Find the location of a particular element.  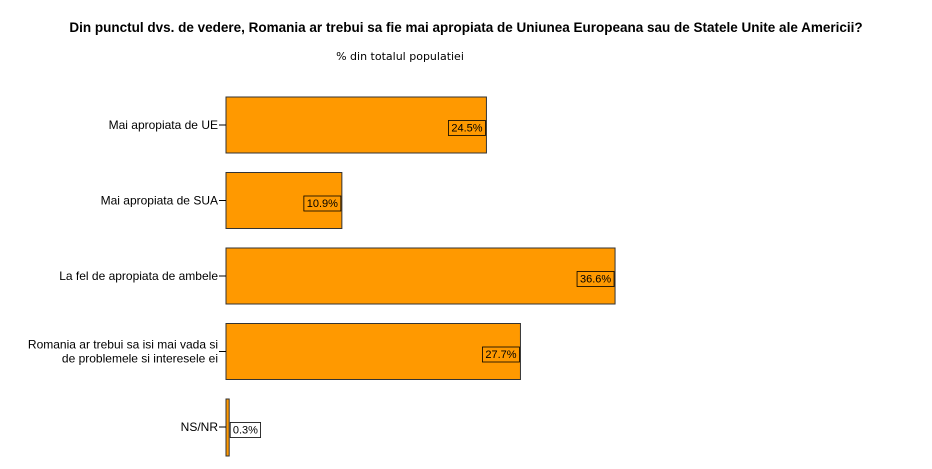

value-label-2: 36.6% is located at coordinates (595, 280).